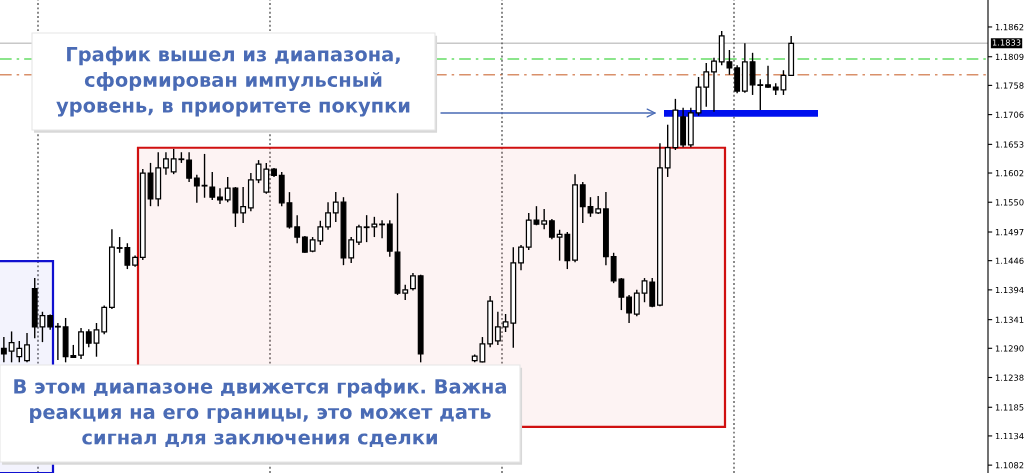 Image resolution: width=1024 pixels, height=473 pixels. What do you see at coordinates (1009, 377) in the screenshot?
I see `y-tick-label: 1.1238` at bounding box center [1009, 377].